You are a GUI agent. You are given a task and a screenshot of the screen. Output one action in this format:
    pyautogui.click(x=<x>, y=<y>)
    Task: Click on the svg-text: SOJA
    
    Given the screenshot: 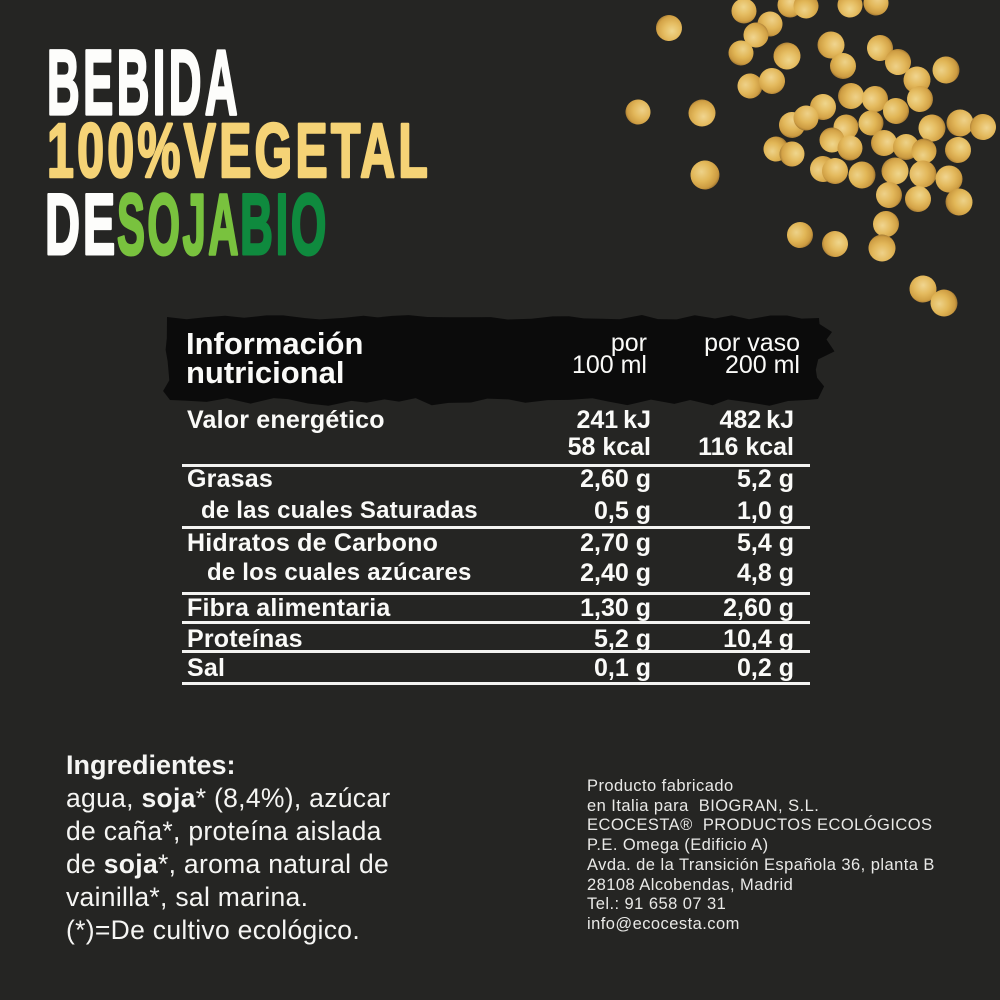 What is the action you would take?
    pyautogui.click(x=179, y=225)
    